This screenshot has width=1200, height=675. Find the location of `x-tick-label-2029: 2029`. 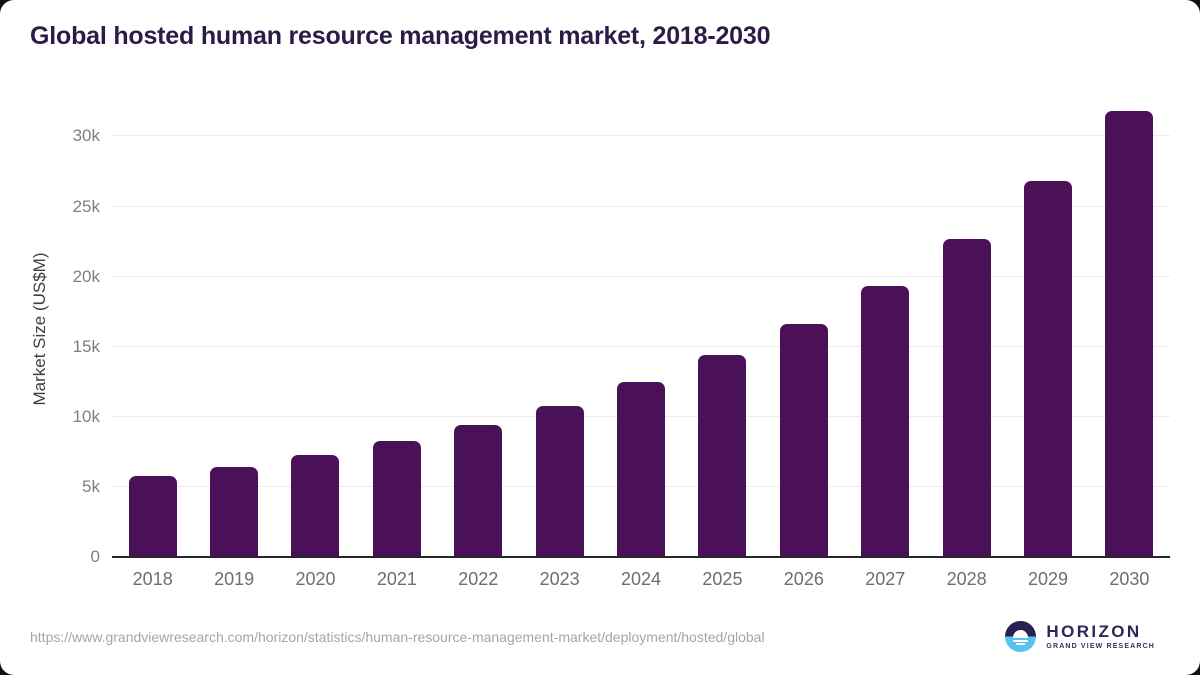

x-tick-label-2029: 2029 is located at coordinates (1048, 579).